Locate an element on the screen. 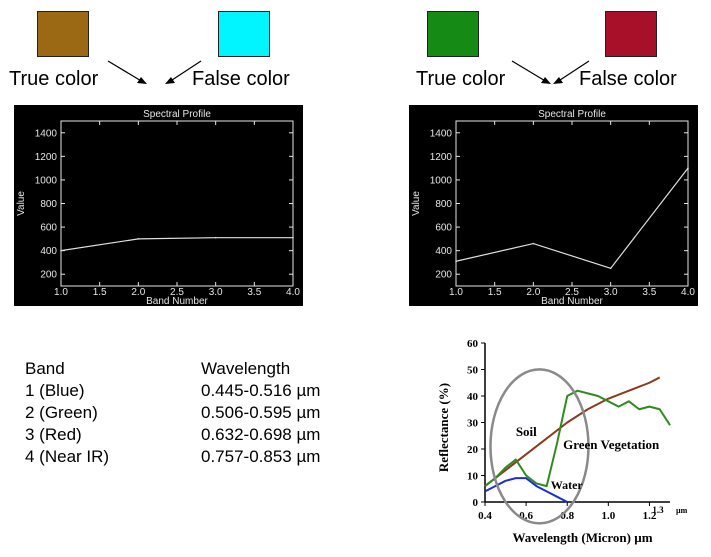  y-tick-label: 10 is located at coordinates (473, 477).